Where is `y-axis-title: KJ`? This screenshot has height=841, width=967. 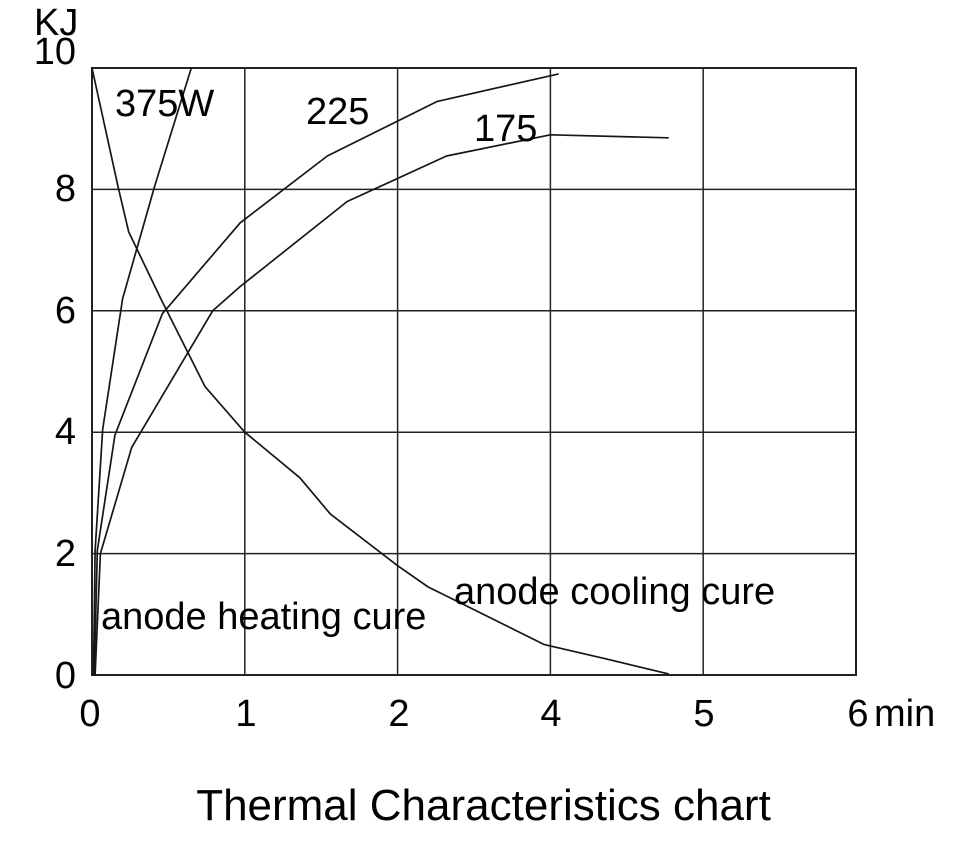
y-axis-title: KJ is located at coordinates (56, 23).